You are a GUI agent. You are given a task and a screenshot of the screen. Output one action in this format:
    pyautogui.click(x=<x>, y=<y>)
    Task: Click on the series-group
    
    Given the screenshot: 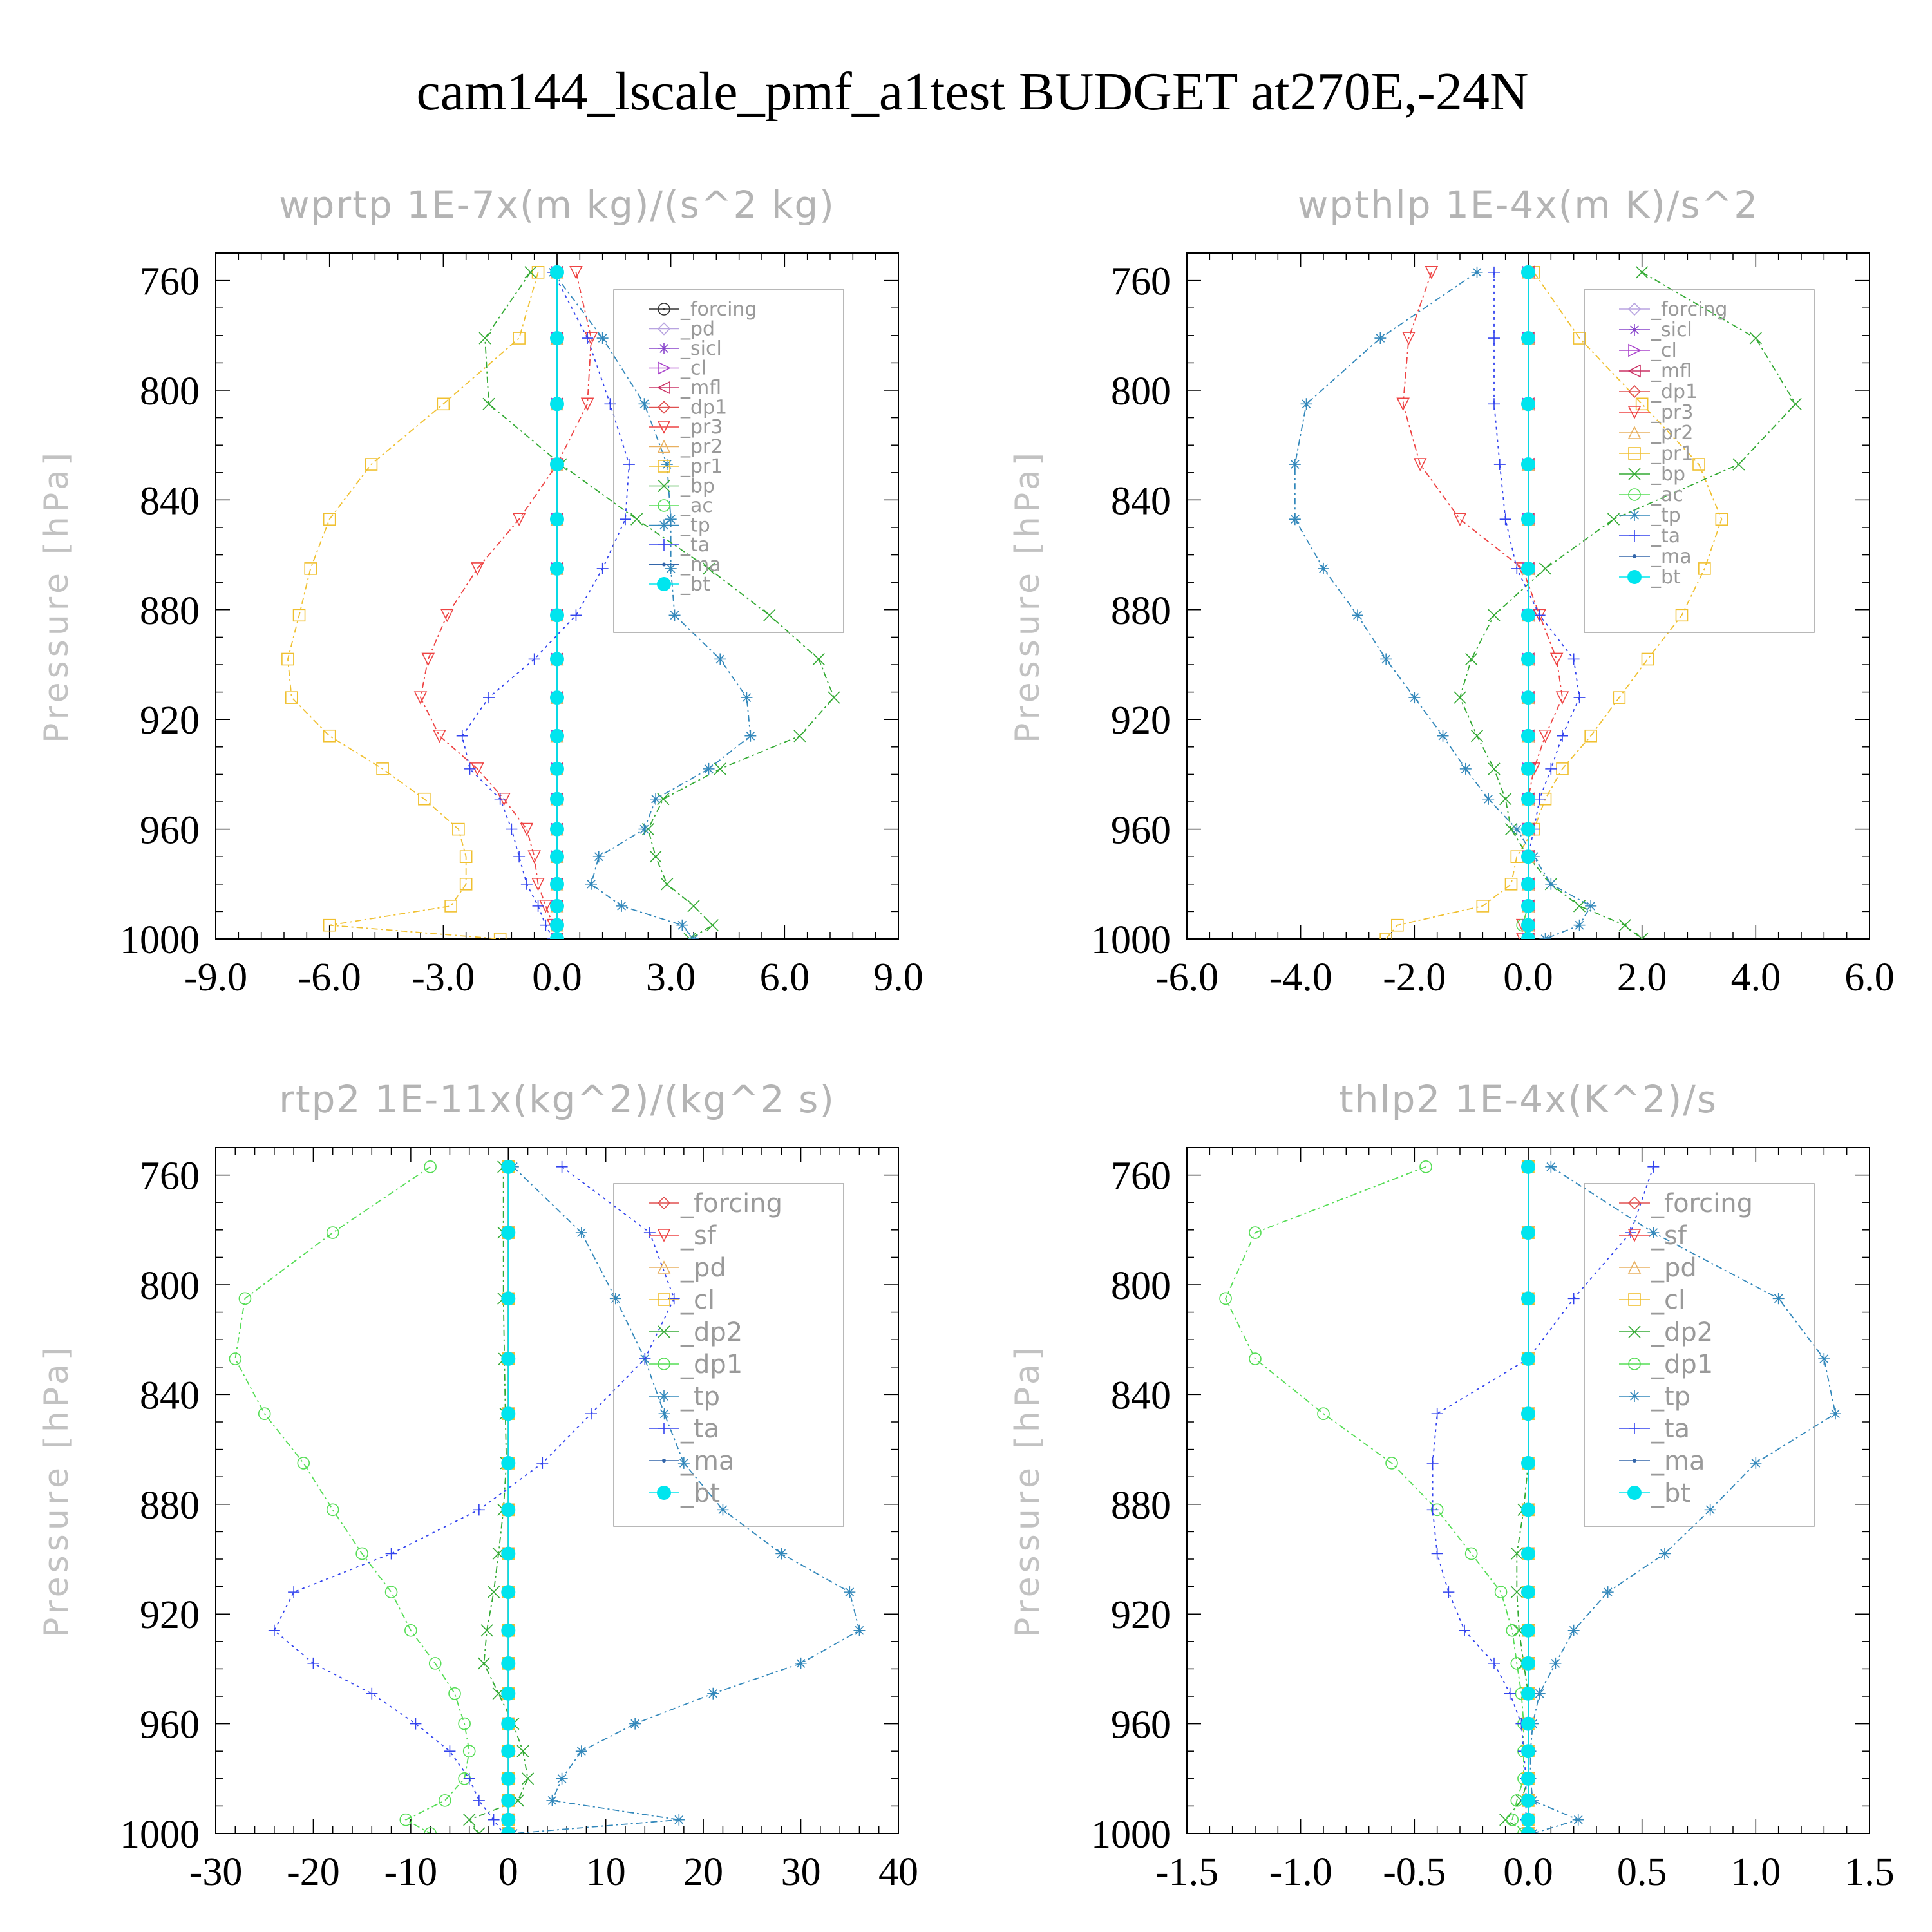 What is the action you would take?
    pyautogui.click(x=560, y=602)
    